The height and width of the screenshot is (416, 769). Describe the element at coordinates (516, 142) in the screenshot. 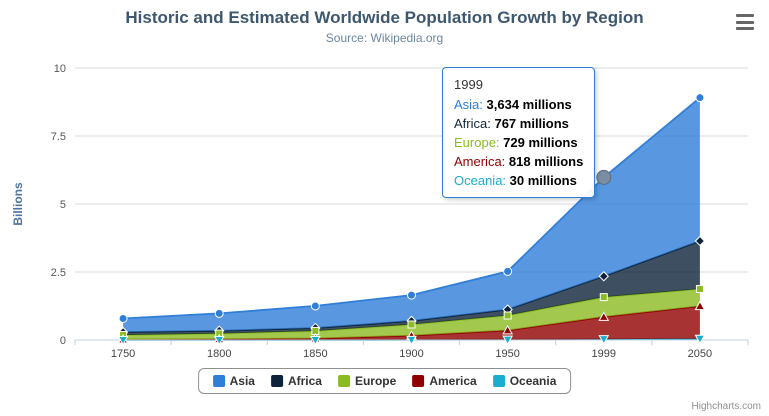

I see `tooltip-line-europe: Europe: 729 millions` at that location.